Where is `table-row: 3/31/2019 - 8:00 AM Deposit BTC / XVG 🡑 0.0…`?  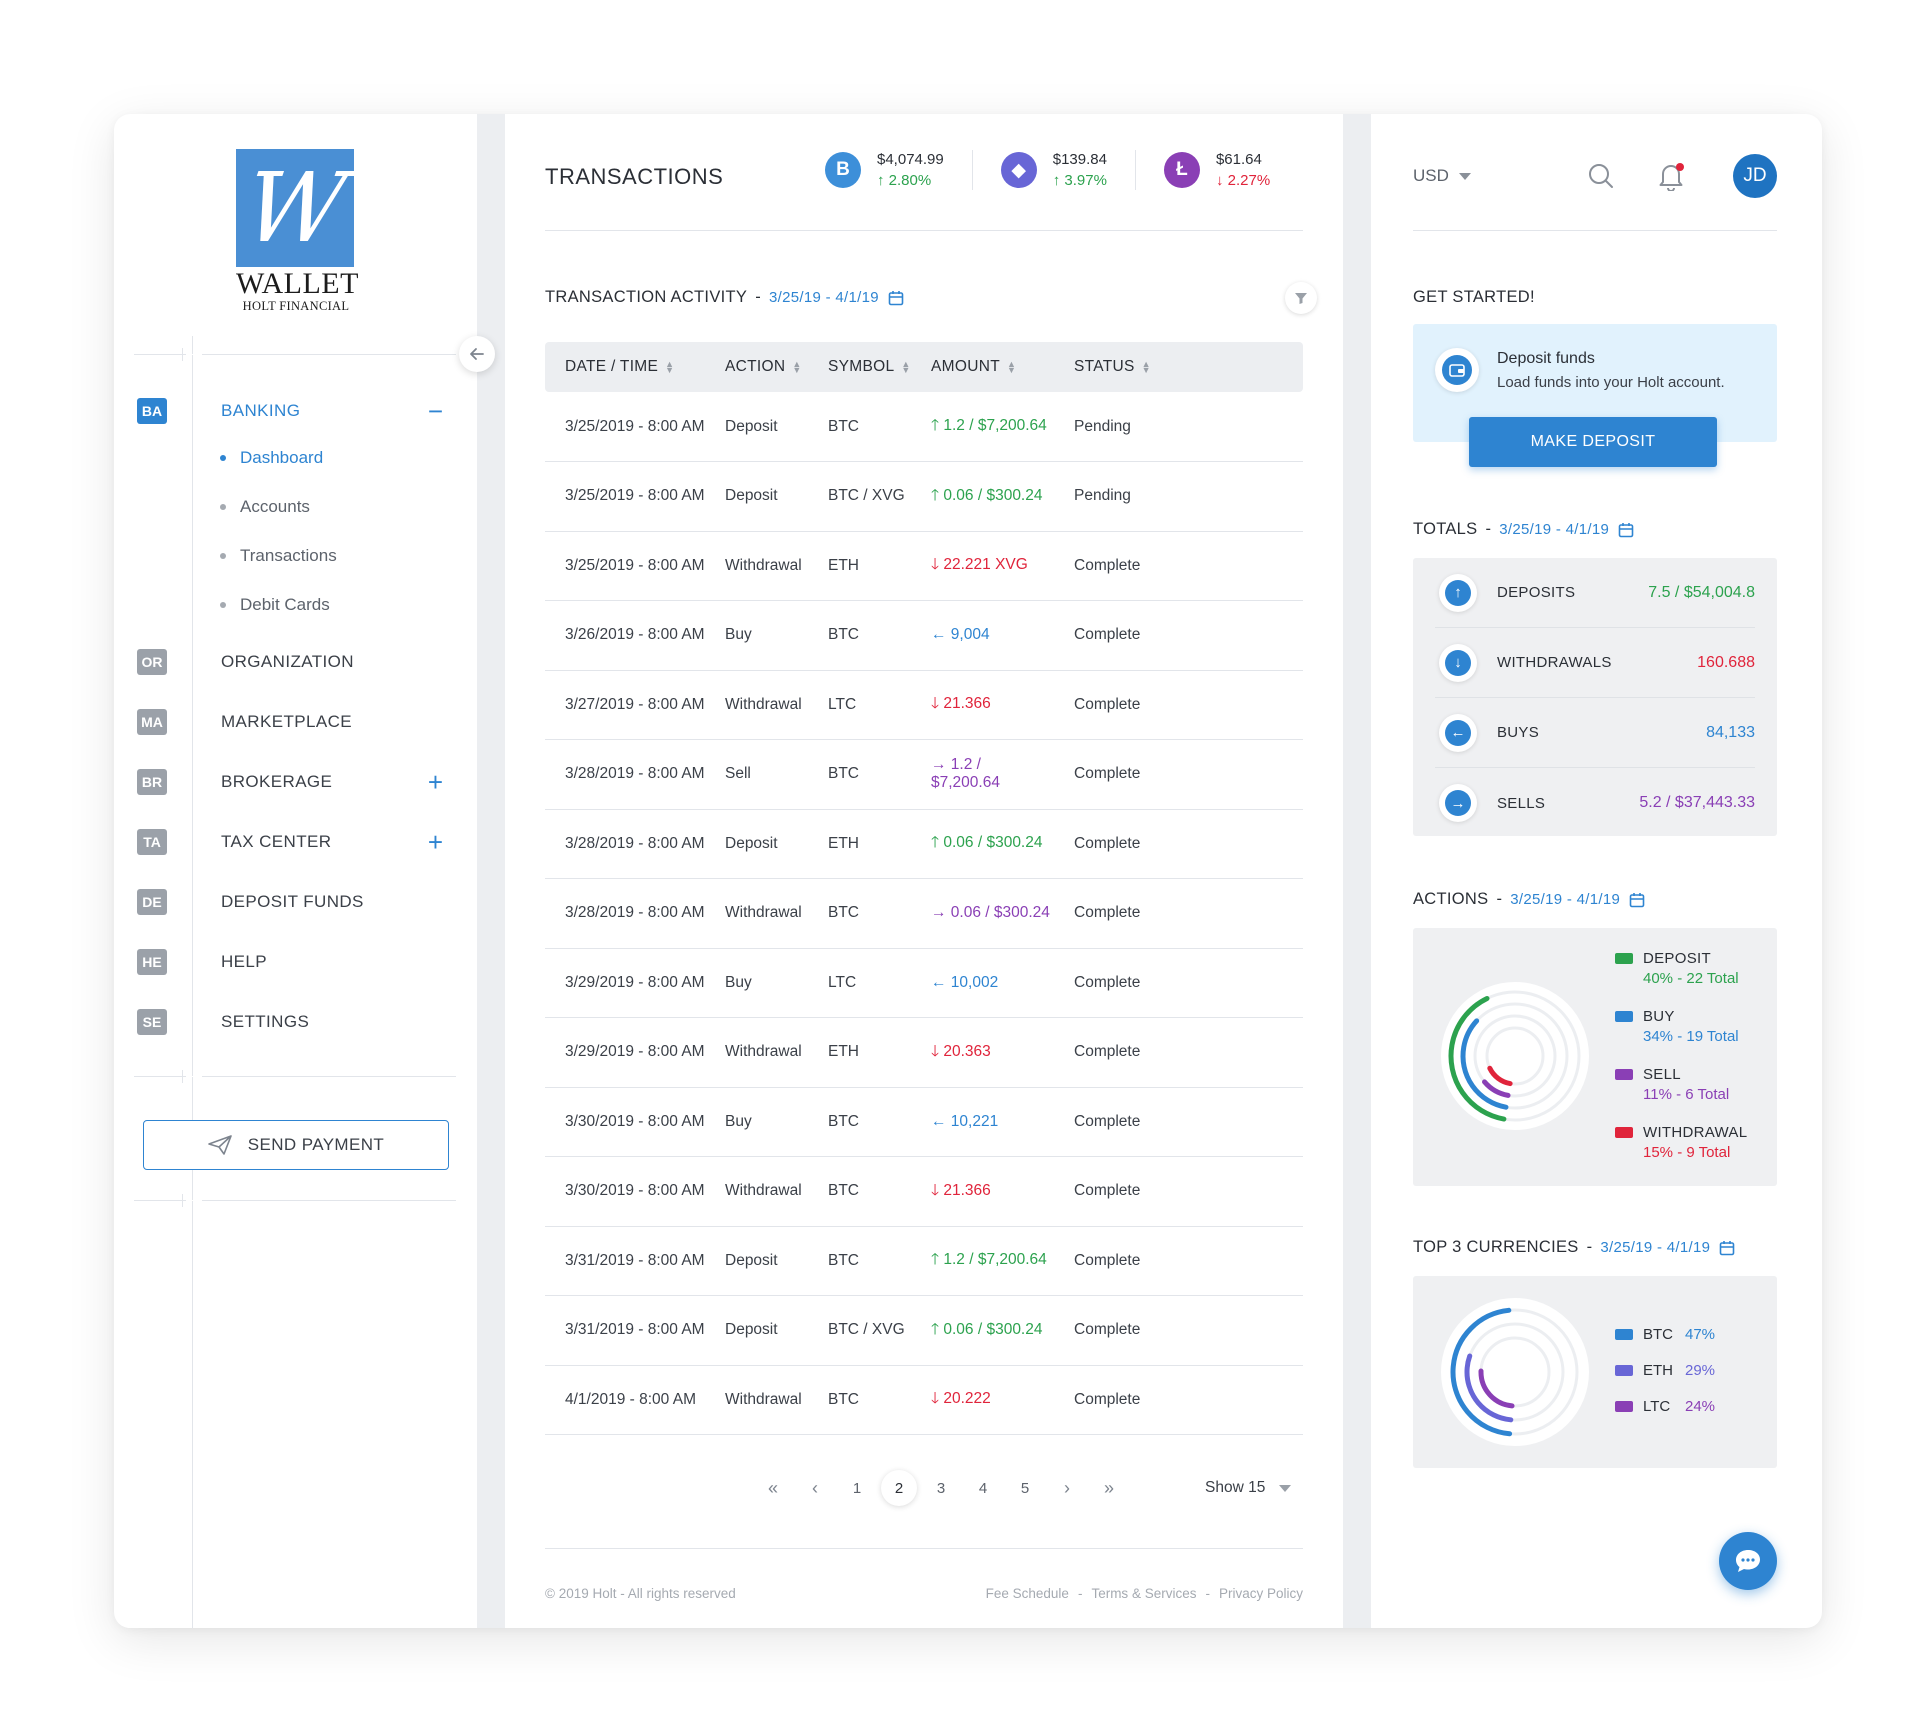
table-row: 3/31/2019 - 8:00 AM Deposit BTC / XVG 🡑 0.0… is located at coordinates (924, 1330).